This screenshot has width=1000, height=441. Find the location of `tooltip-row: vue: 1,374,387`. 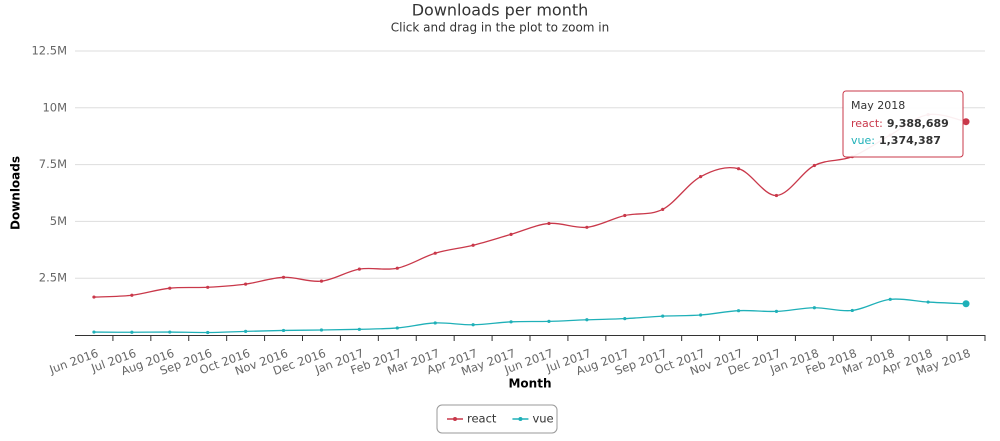

tooltip-row: vue: 1,374,387 is located at coordinates (896, 140).